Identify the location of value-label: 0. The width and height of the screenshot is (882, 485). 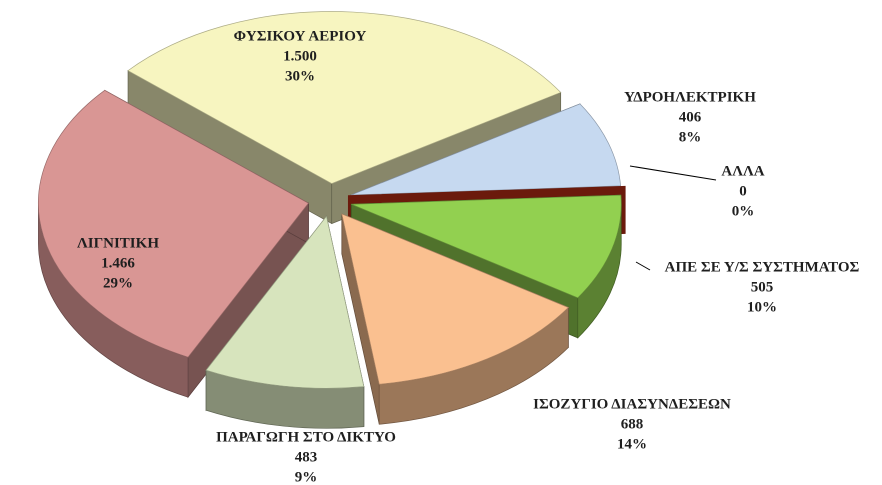
(743, 191).